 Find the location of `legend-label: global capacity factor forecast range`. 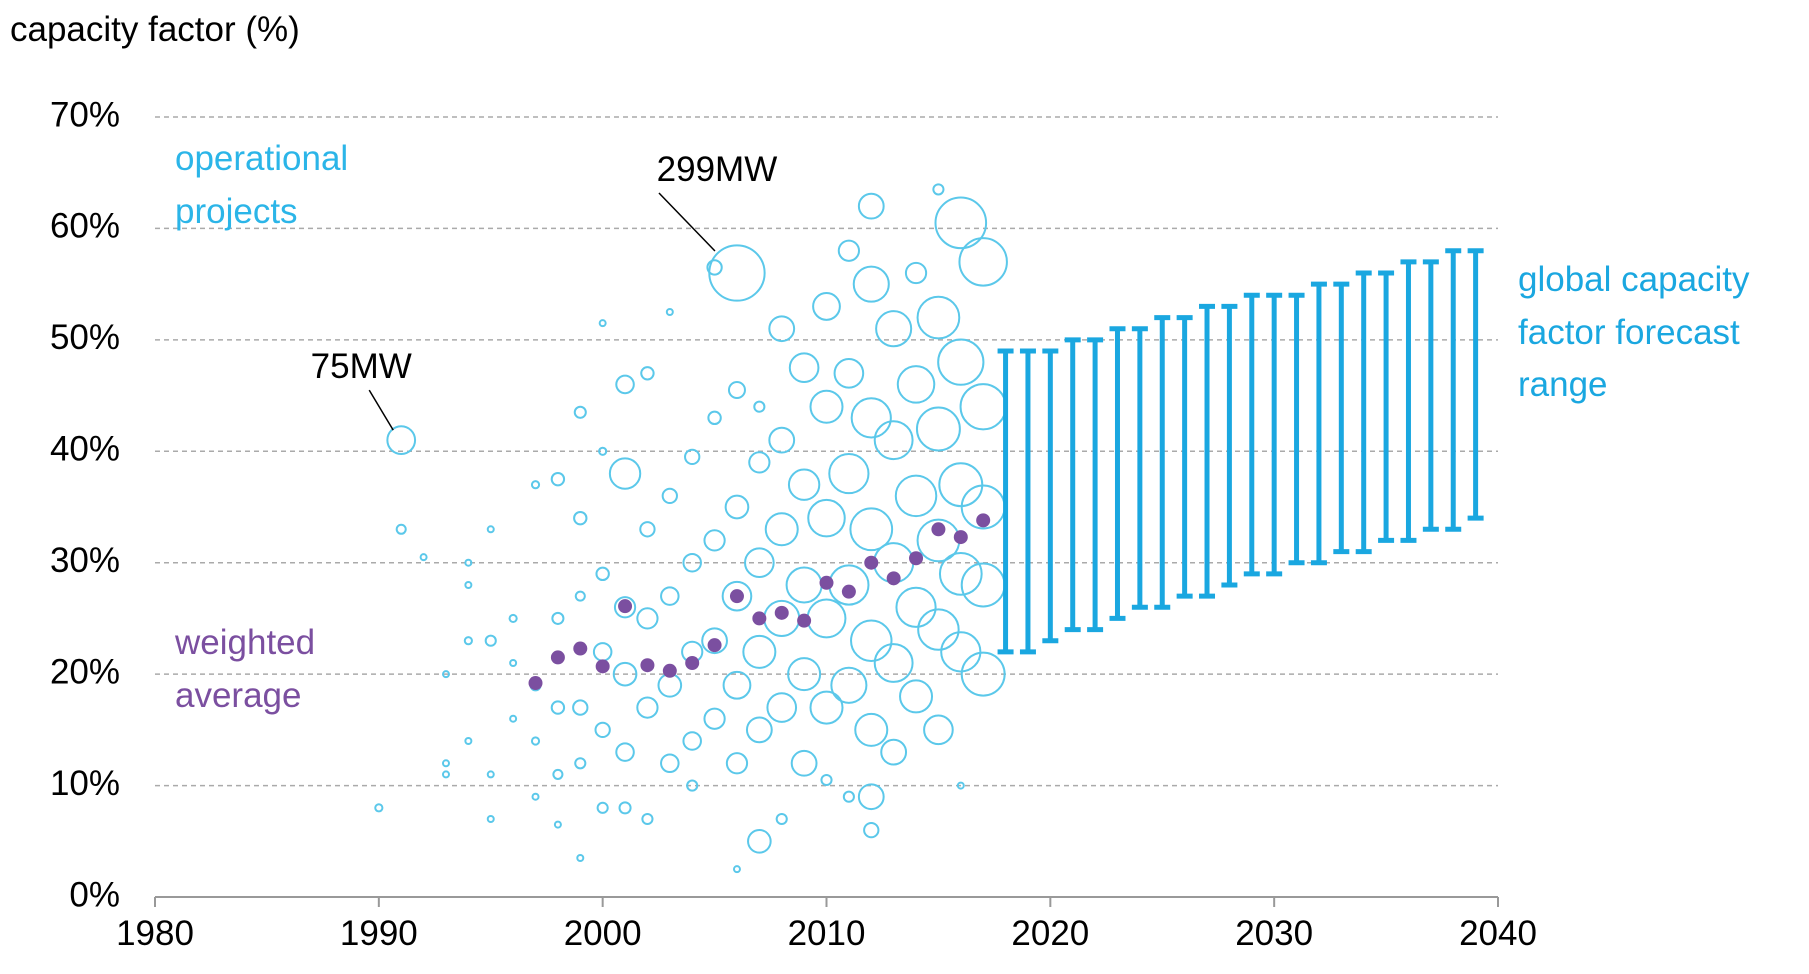

legend-label: global capacity factor forecast range is located at coordinates (1634, 332).